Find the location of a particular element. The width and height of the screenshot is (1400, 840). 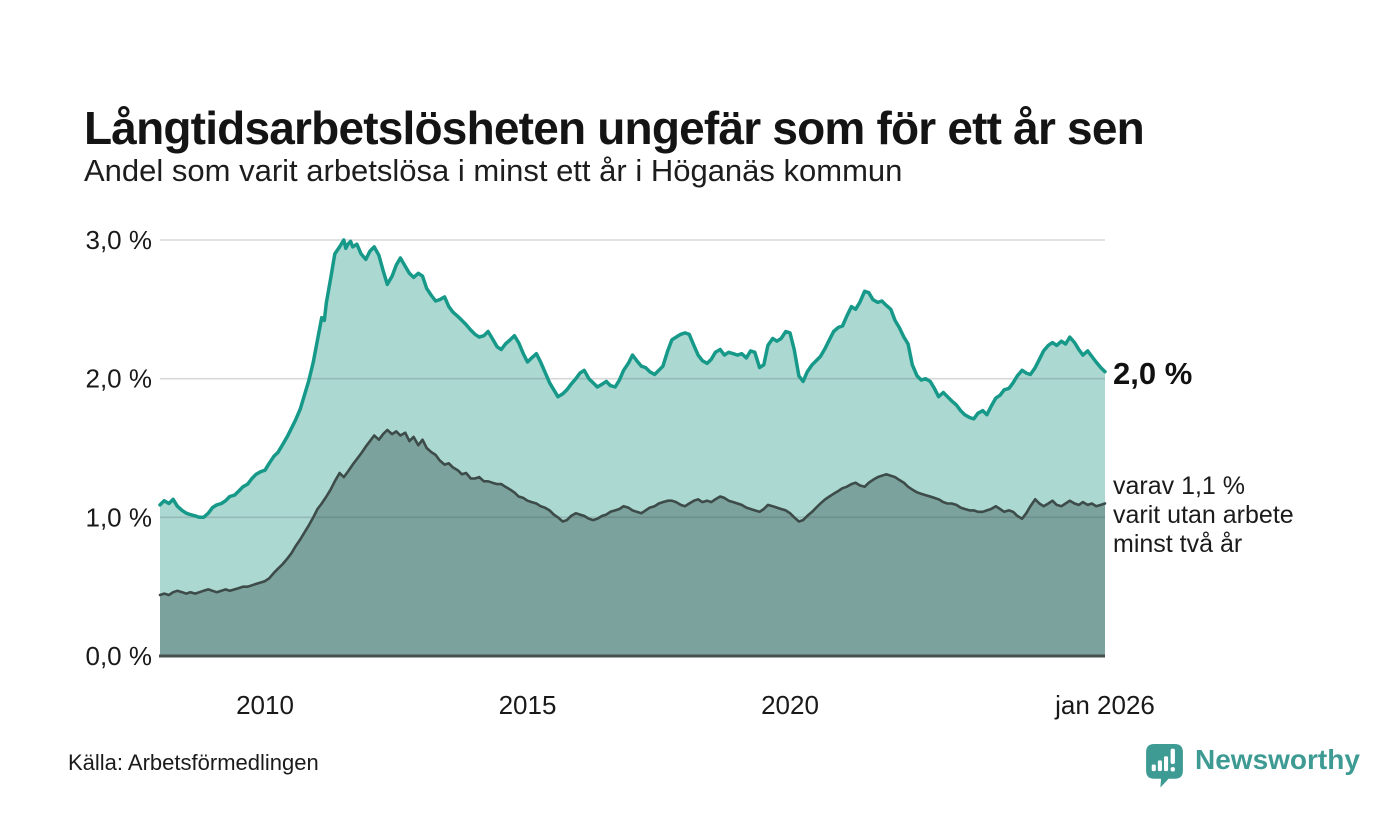

x-tick-label-2020: 2020 is located at coordinates (790, 705).